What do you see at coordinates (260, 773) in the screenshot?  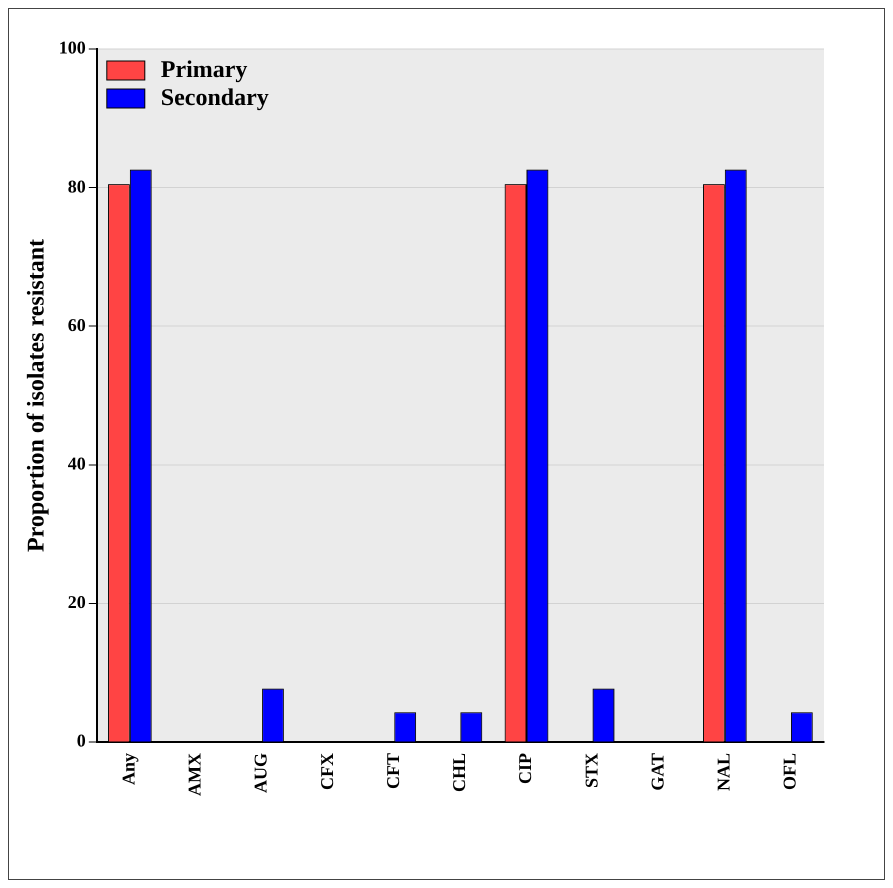 I see `x-tick-label: AUG` at bounding box center [260, 773].